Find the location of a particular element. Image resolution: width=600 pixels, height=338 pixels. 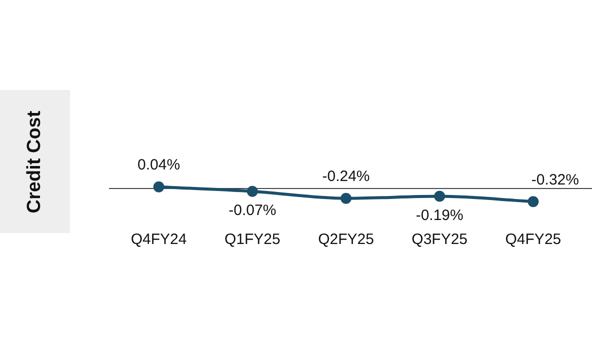

x-tick-label: Q3FY25 is located at coordinates (440, 239).